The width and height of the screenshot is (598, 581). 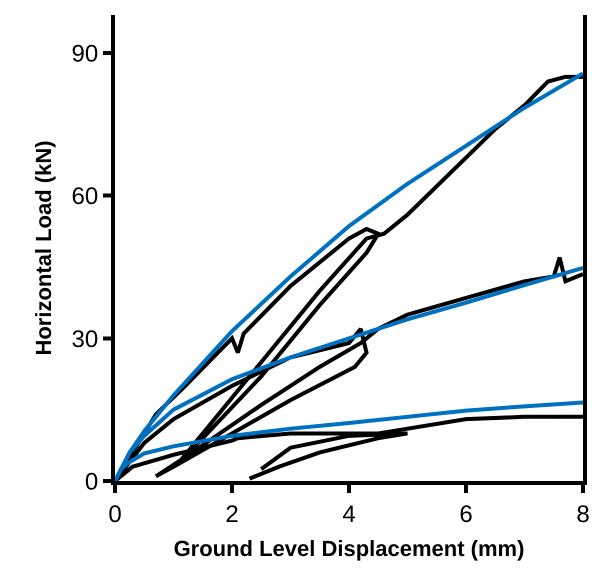 What do you see at coordinates (232, 514) in the screenshot?
I see `x-tick-label: 2` at bounding box center [232, 514].